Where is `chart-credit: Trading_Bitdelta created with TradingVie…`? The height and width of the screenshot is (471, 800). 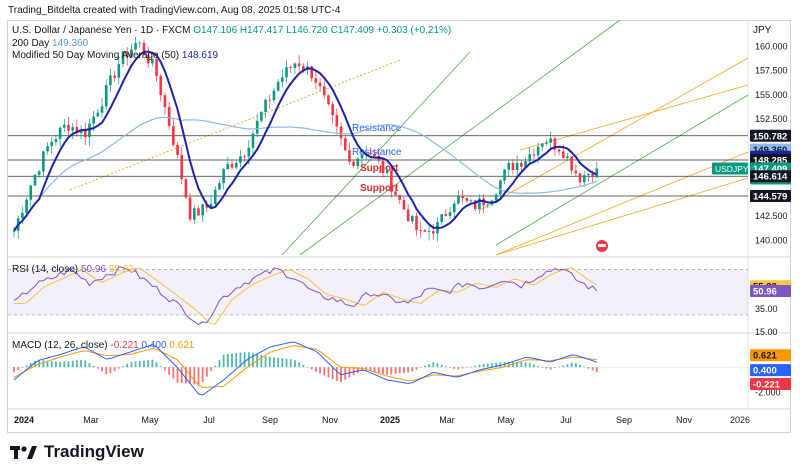 chart-credit: Trading_Bitdelta created with TradingVie… is located at coordinates (174, 10).